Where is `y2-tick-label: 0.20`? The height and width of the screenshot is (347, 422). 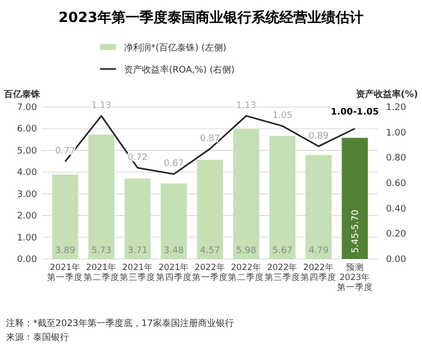
y2-tick-label: 0.20 is located at coordinates (396, 235).